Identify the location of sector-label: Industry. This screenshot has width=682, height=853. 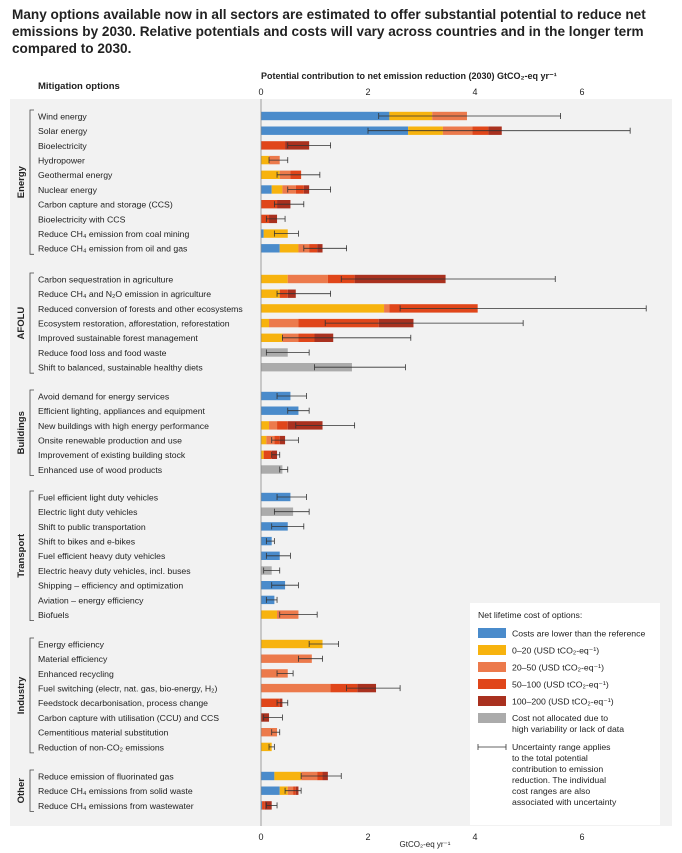
(21, 695).